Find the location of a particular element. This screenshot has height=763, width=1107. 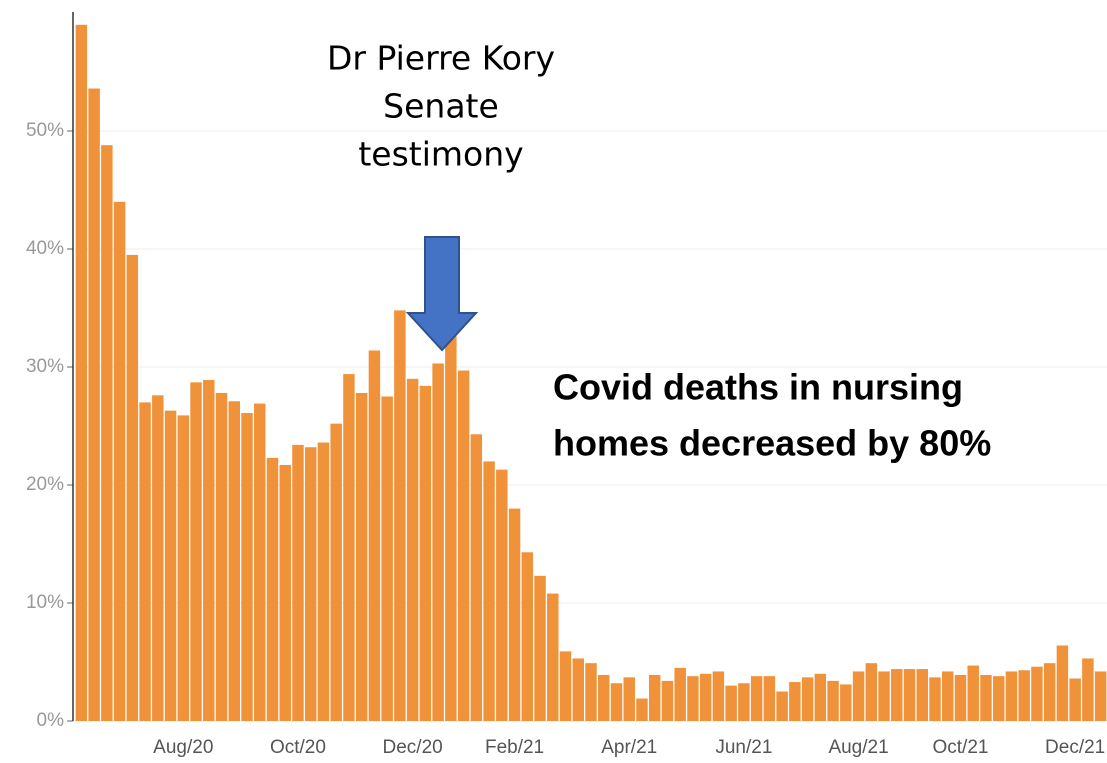

y-tick-label: 40% is located at coordinates (45, 248).